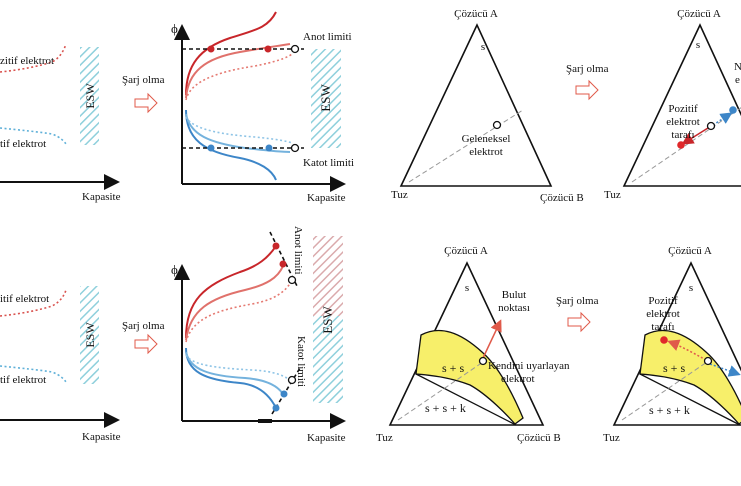 Image resolution: width=741 pixels, height=486 pixels. I want to click on panel-top-left: ESW zitif elektrot tif elektrot Kapasite, so click(60, 123).